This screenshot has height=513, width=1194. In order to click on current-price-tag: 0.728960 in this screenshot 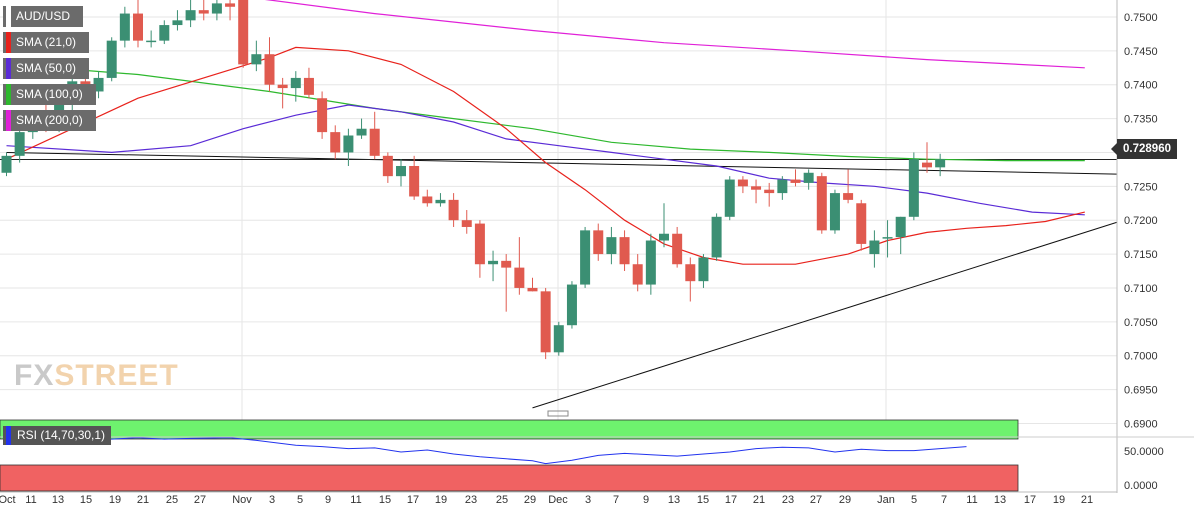, I will do `click(1144, 149)`.